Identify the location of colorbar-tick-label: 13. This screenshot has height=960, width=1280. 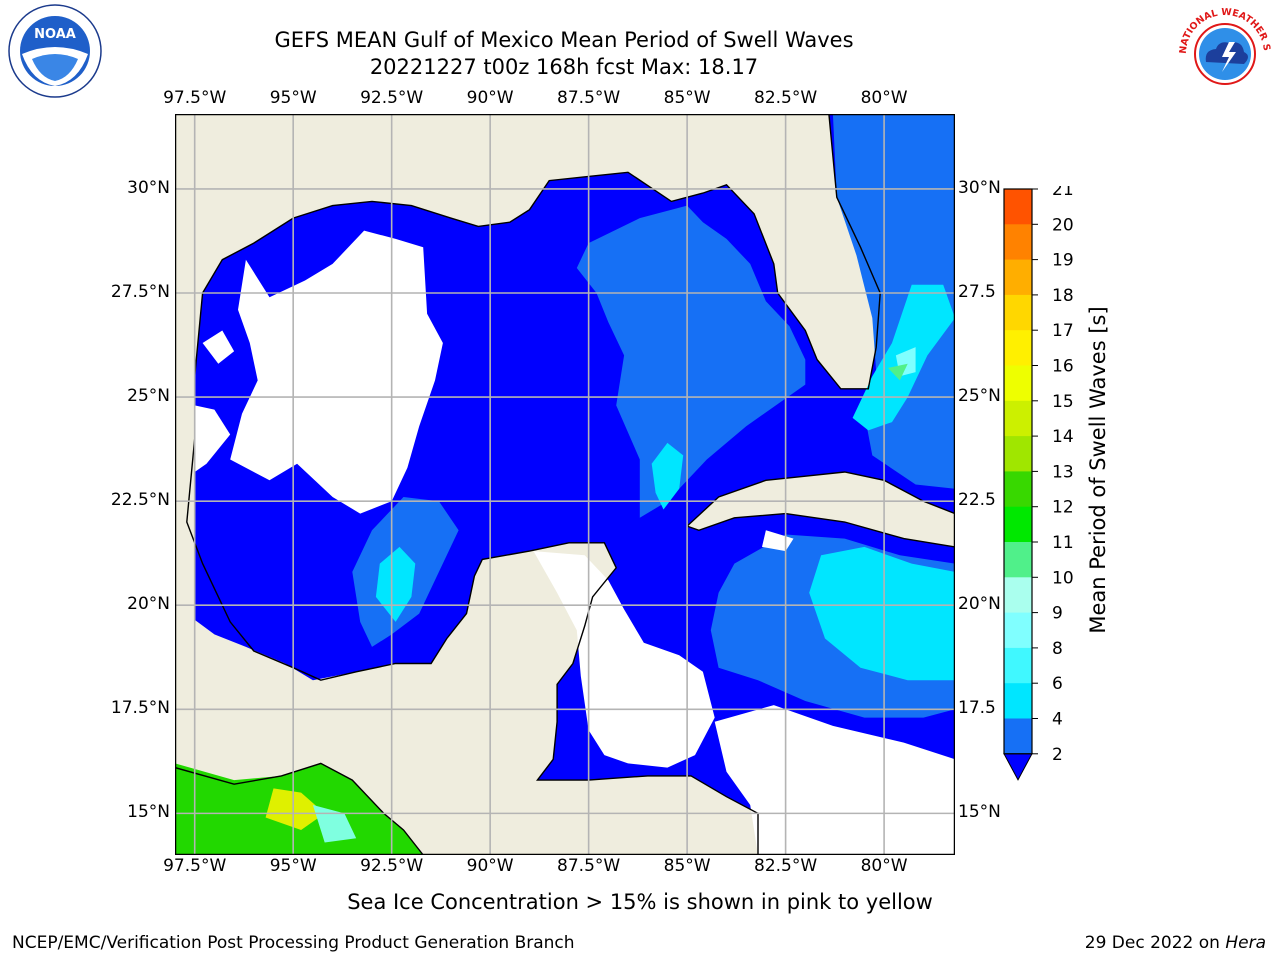
(1063, 472).